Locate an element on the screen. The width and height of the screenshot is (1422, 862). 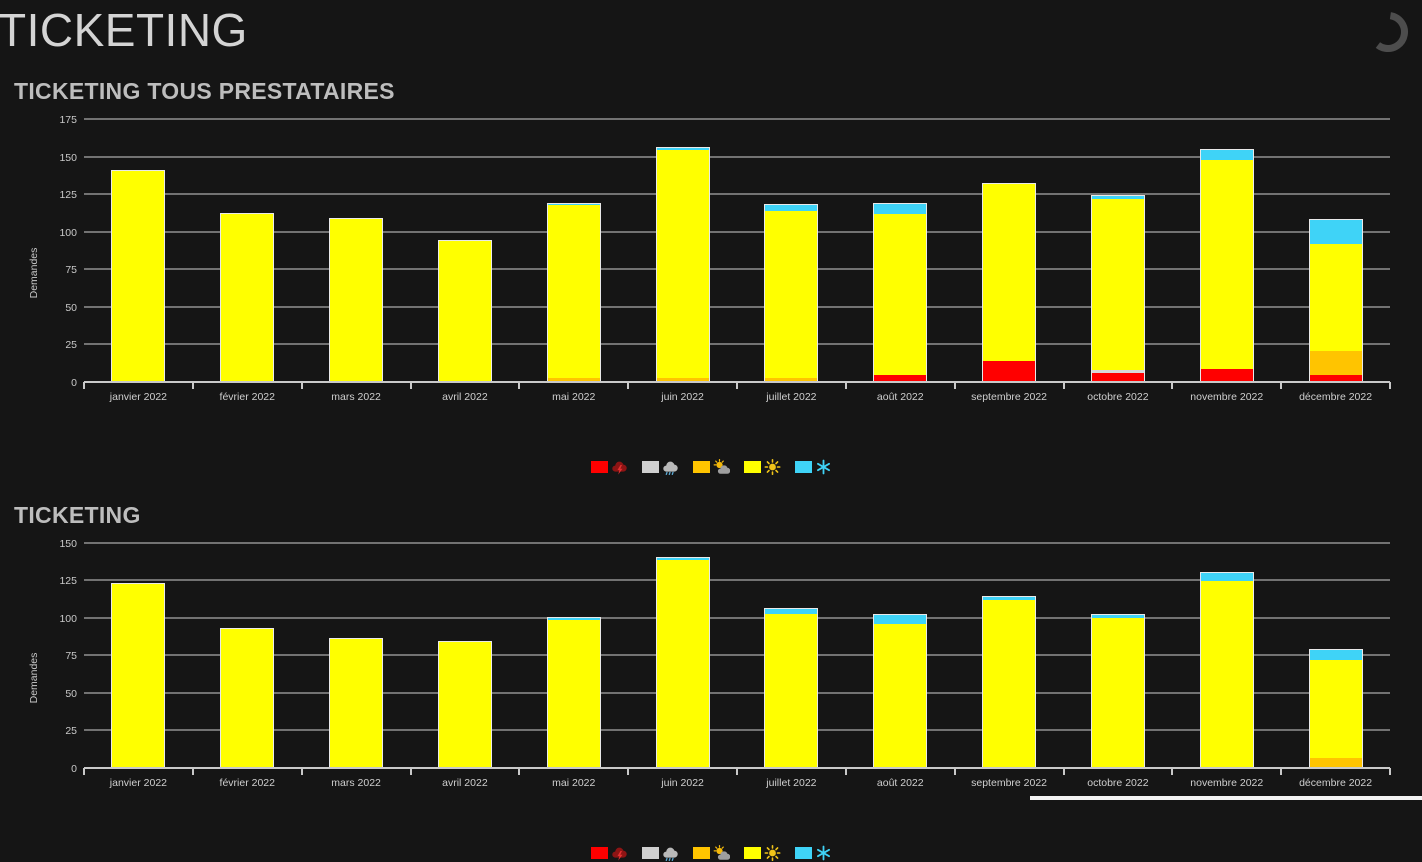
chart-legend is located at coordinates (711, 853).